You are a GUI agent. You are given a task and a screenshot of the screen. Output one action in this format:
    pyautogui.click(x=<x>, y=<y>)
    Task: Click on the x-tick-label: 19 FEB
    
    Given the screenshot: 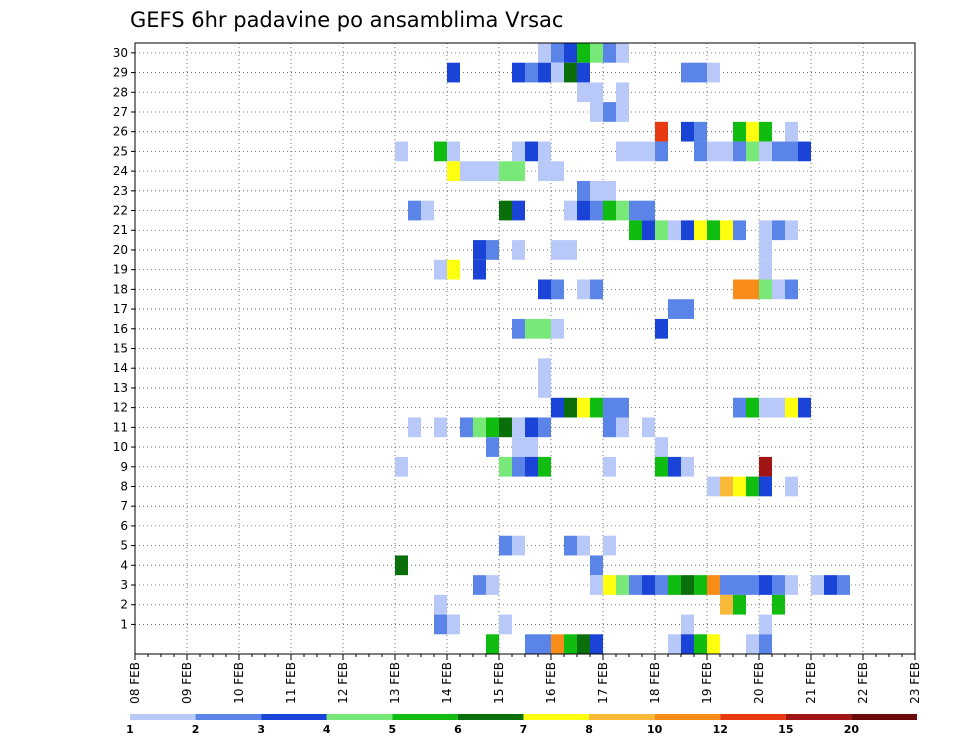 What is the action you would take?
    pyautogui.click(x=707, y=683)
    